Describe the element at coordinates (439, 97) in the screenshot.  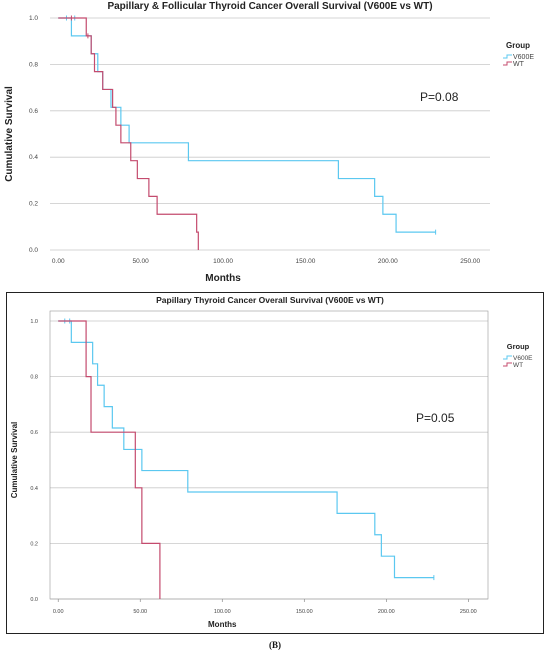
I see `p-value-annotation: P=0.08` at that location.